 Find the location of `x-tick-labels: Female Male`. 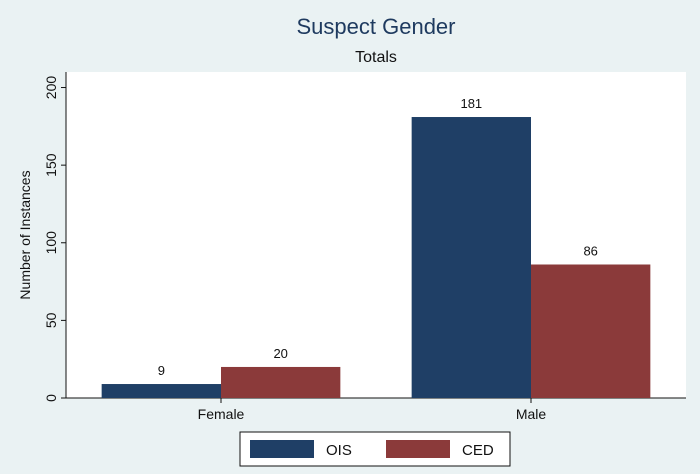

x-tick-labels: Female Male is located at coordinates (372, 410).